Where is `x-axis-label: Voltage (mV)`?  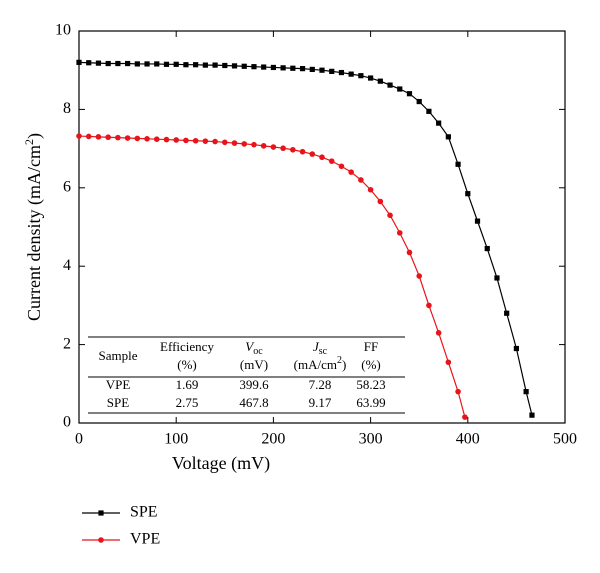 x-axis-label: Voltage (mV) is located at coordinates (221, 463).